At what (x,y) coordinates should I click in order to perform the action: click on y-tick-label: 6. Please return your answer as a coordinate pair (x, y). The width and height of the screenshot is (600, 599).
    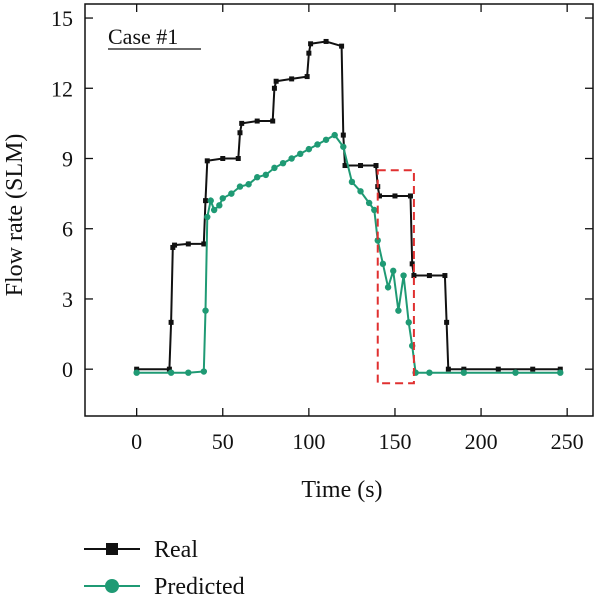
    Looking at the image, I should click on (67, 229).